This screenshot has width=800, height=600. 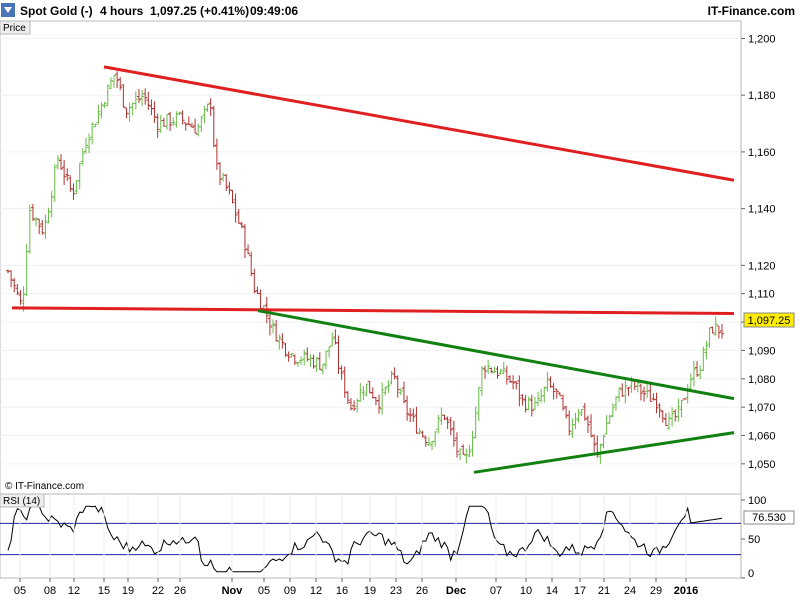 What do you see at coordinates (754, 540) in the screenshot?
I see `rsi-tick-label: 50` at bounding box center [754, 540].